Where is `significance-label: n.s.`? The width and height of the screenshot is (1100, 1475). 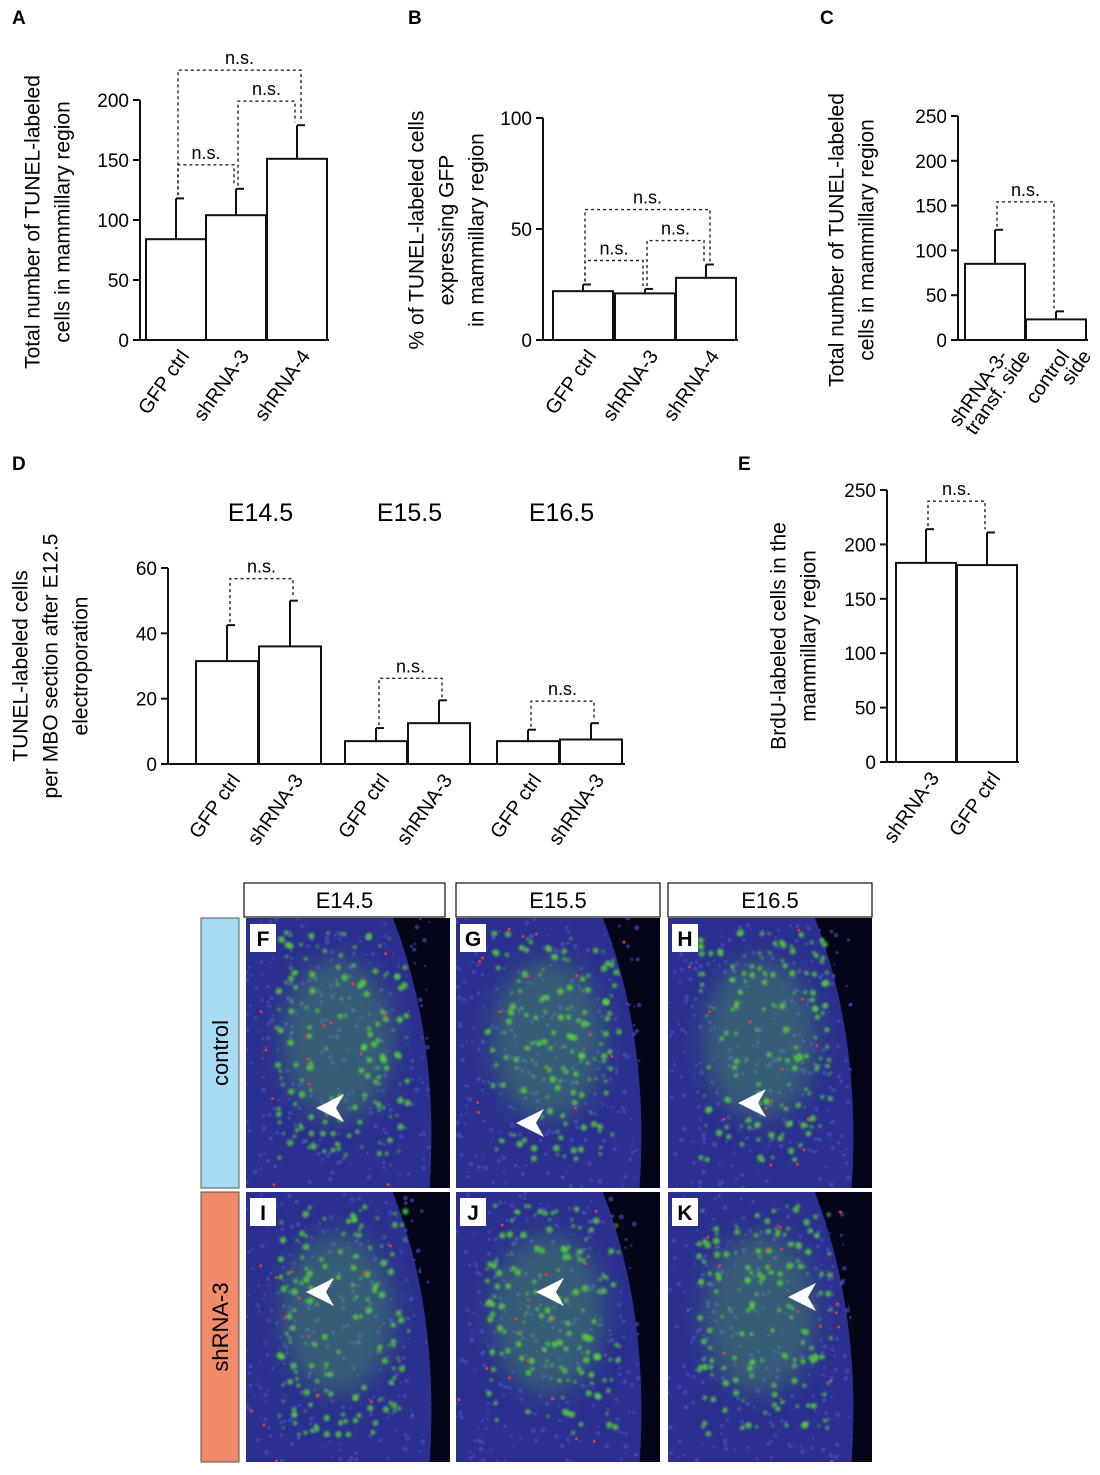 significance-label: n.s. is located at coordinates (675, 229).